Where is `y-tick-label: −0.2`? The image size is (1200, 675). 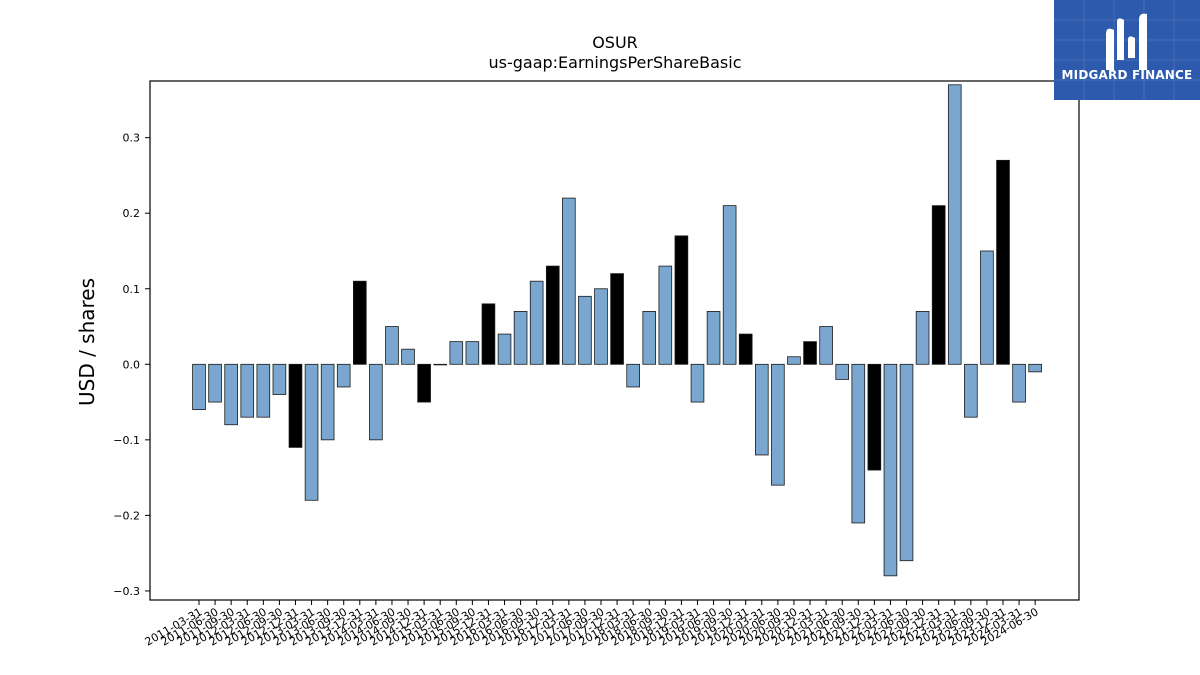 y-tick-label: −0.2 is located at coordinates (126, 515).